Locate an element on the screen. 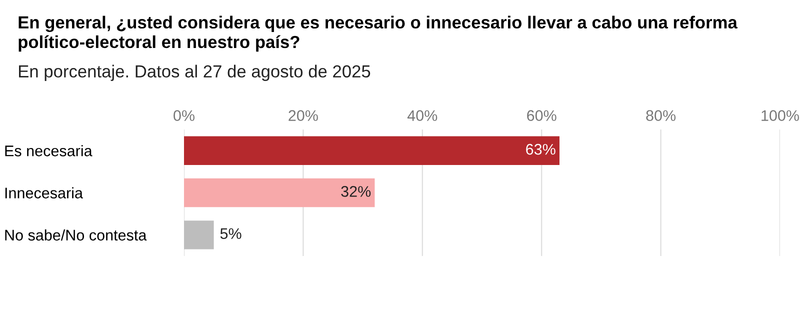 The image size is (800, 316). x-tick-label: 20% is located at coordinates (303, 115).